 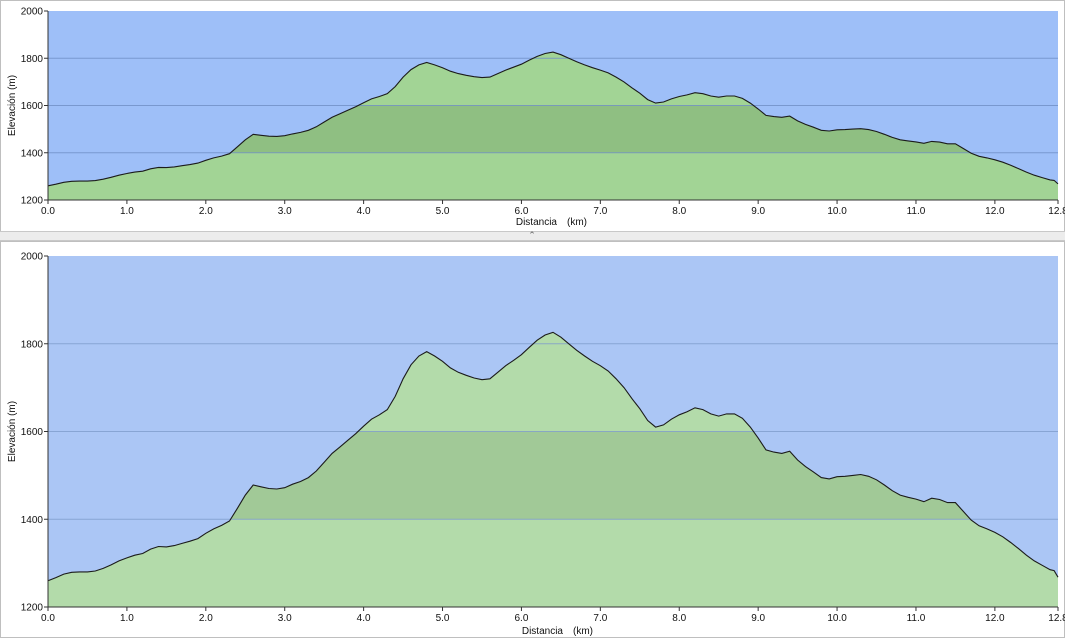 I want to click on panel-splitter: ⌃, so click(x=532, y=236).